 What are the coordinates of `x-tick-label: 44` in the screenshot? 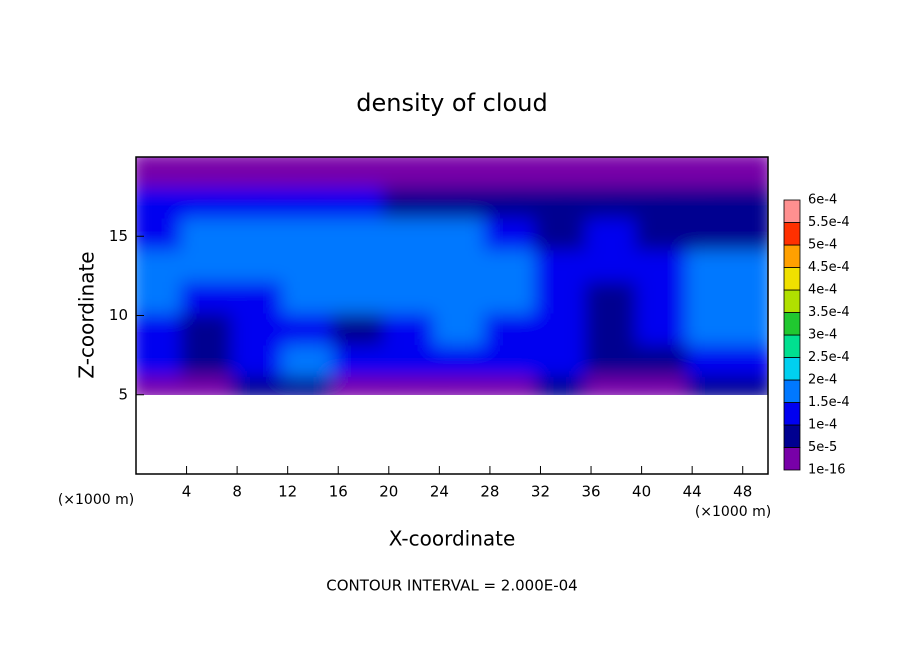 It's located at (692, 492).